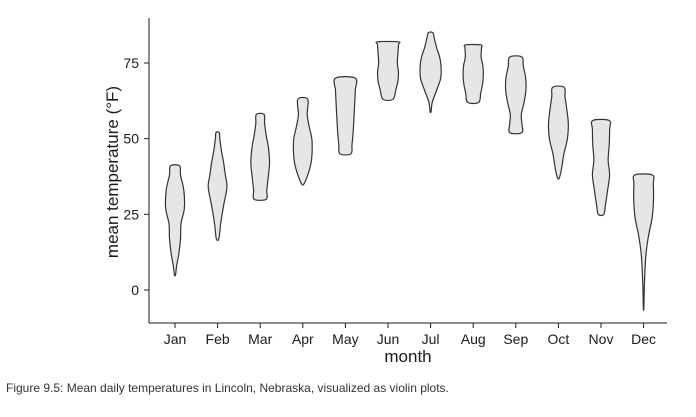  Describe the element at coordinates (112, 172) in the screenshot. I see `y-axis-title: mean temperature (°F)` at that location.